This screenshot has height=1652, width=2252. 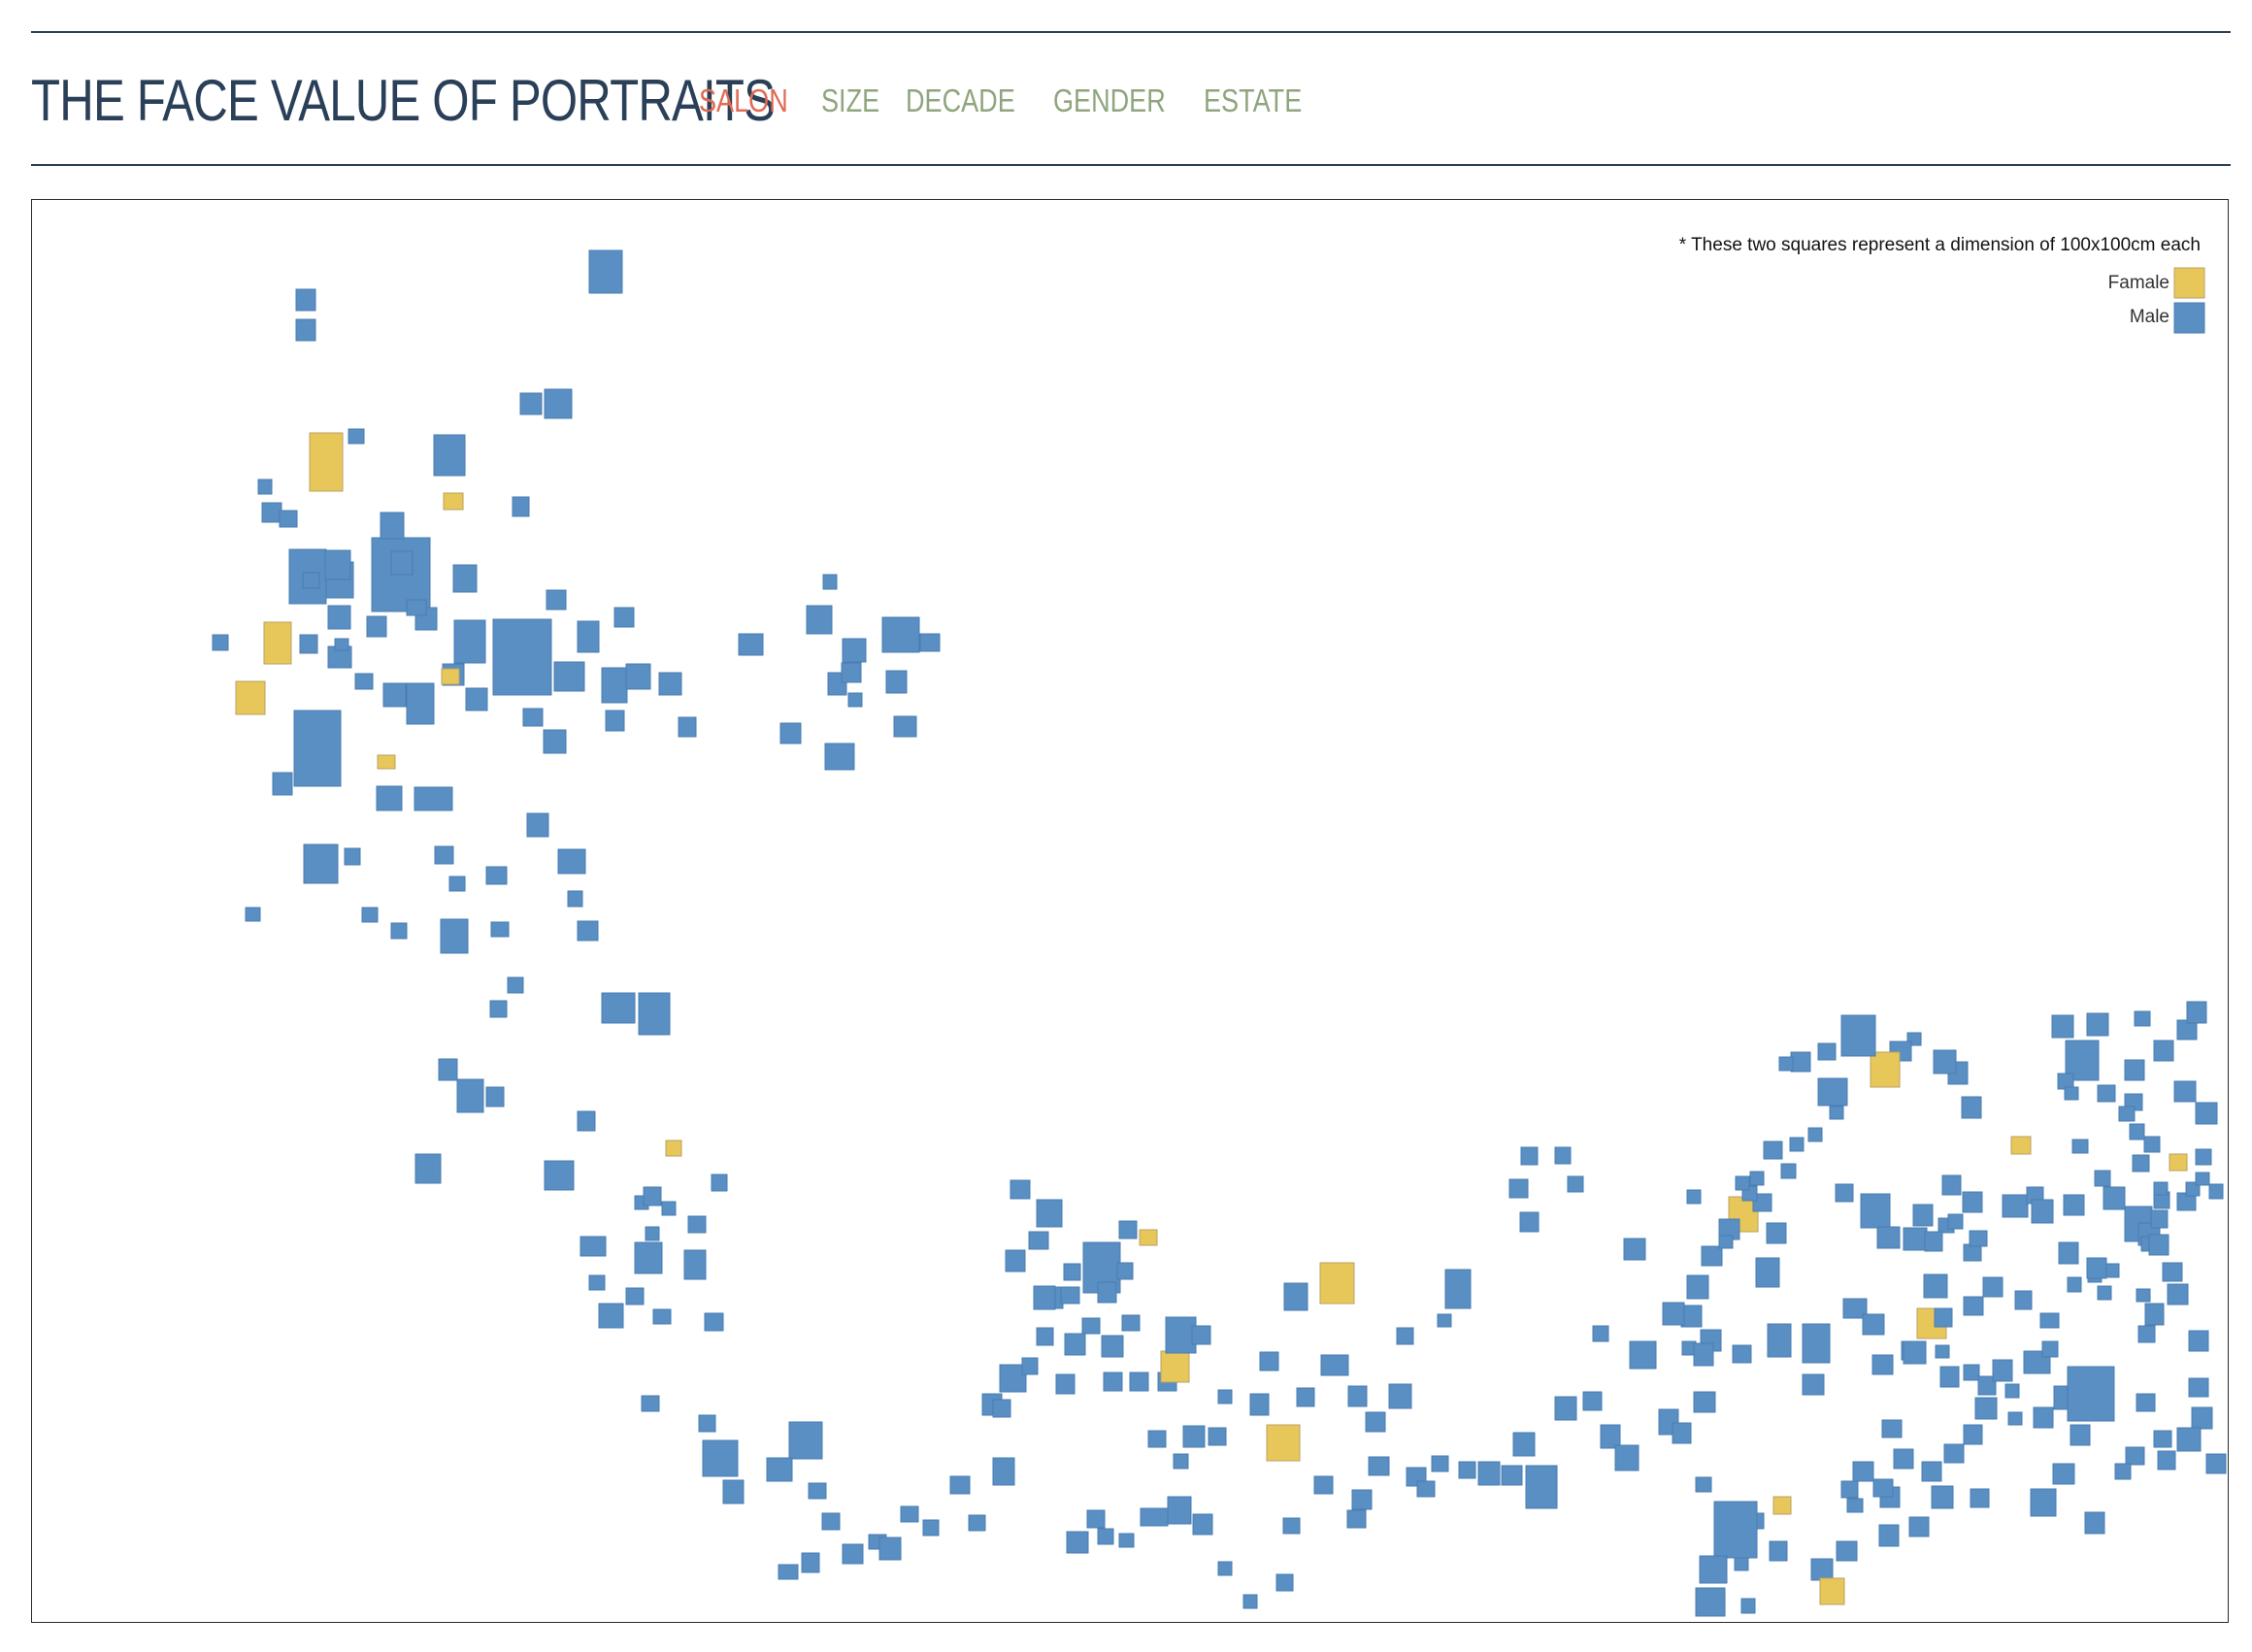 What do you see at coordinates (961, 100) in the screenshot?
I see `tab-decade: DECADE` at bounding box center [961, 100].